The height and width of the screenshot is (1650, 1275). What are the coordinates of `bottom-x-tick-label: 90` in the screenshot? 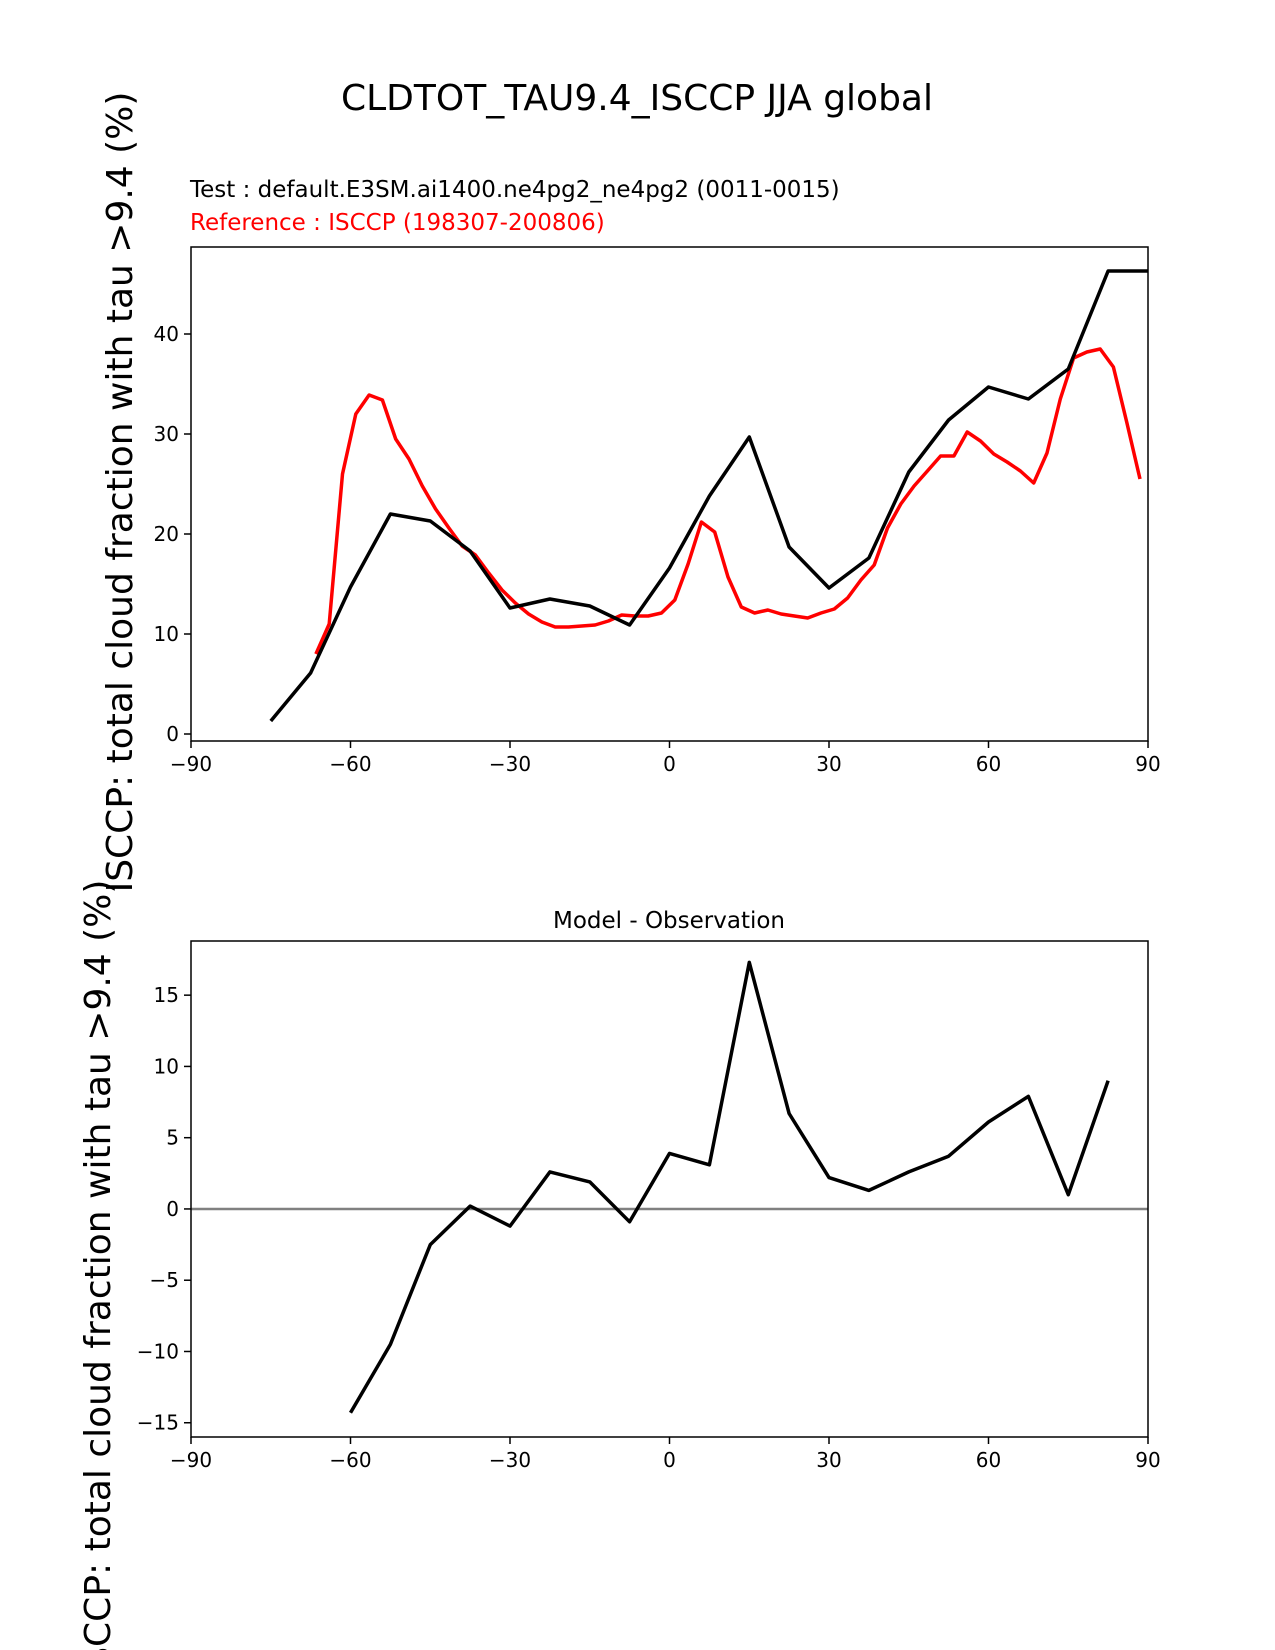 It's located at (1147, 1460).